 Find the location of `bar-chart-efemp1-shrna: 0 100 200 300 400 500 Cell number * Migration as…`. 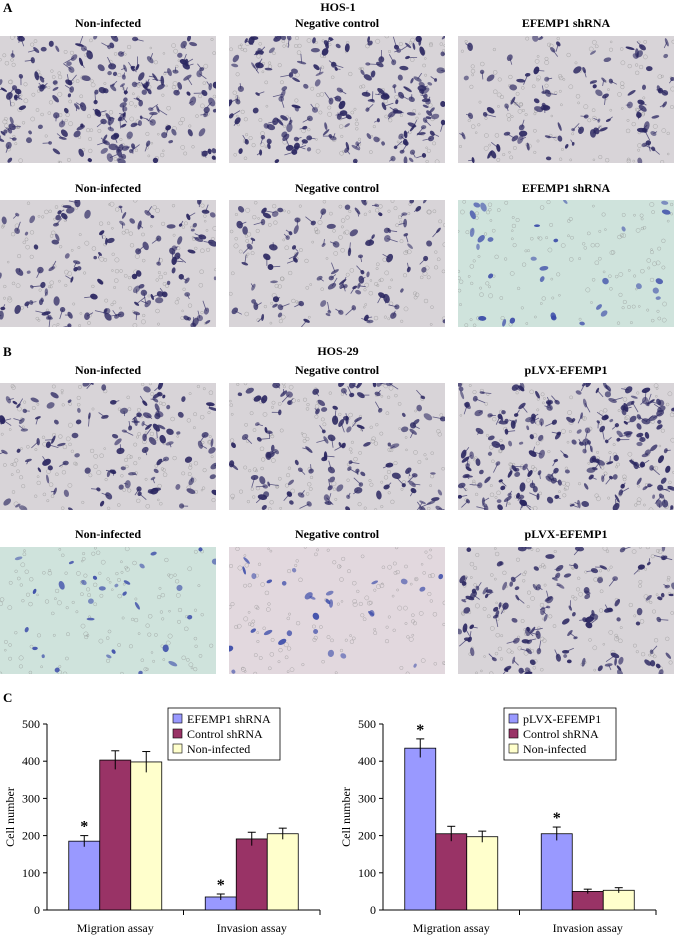

bar-chart-efemp1-shrna: 0 100 200 300 400 500 Cell number * Migration as… is located at coordinates (162, 821).